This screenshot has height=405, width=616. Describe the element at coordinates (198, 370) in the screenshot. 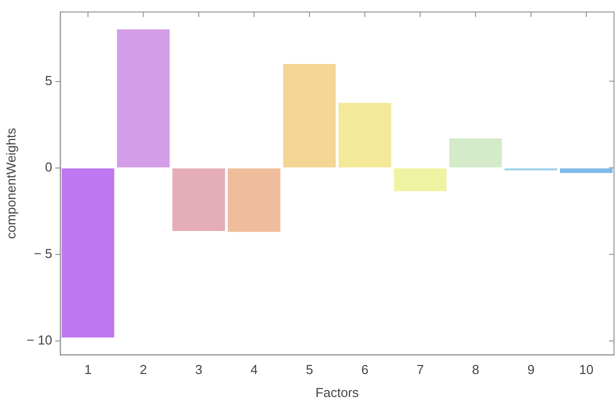

I see `x-tick-label: 3` at that location.